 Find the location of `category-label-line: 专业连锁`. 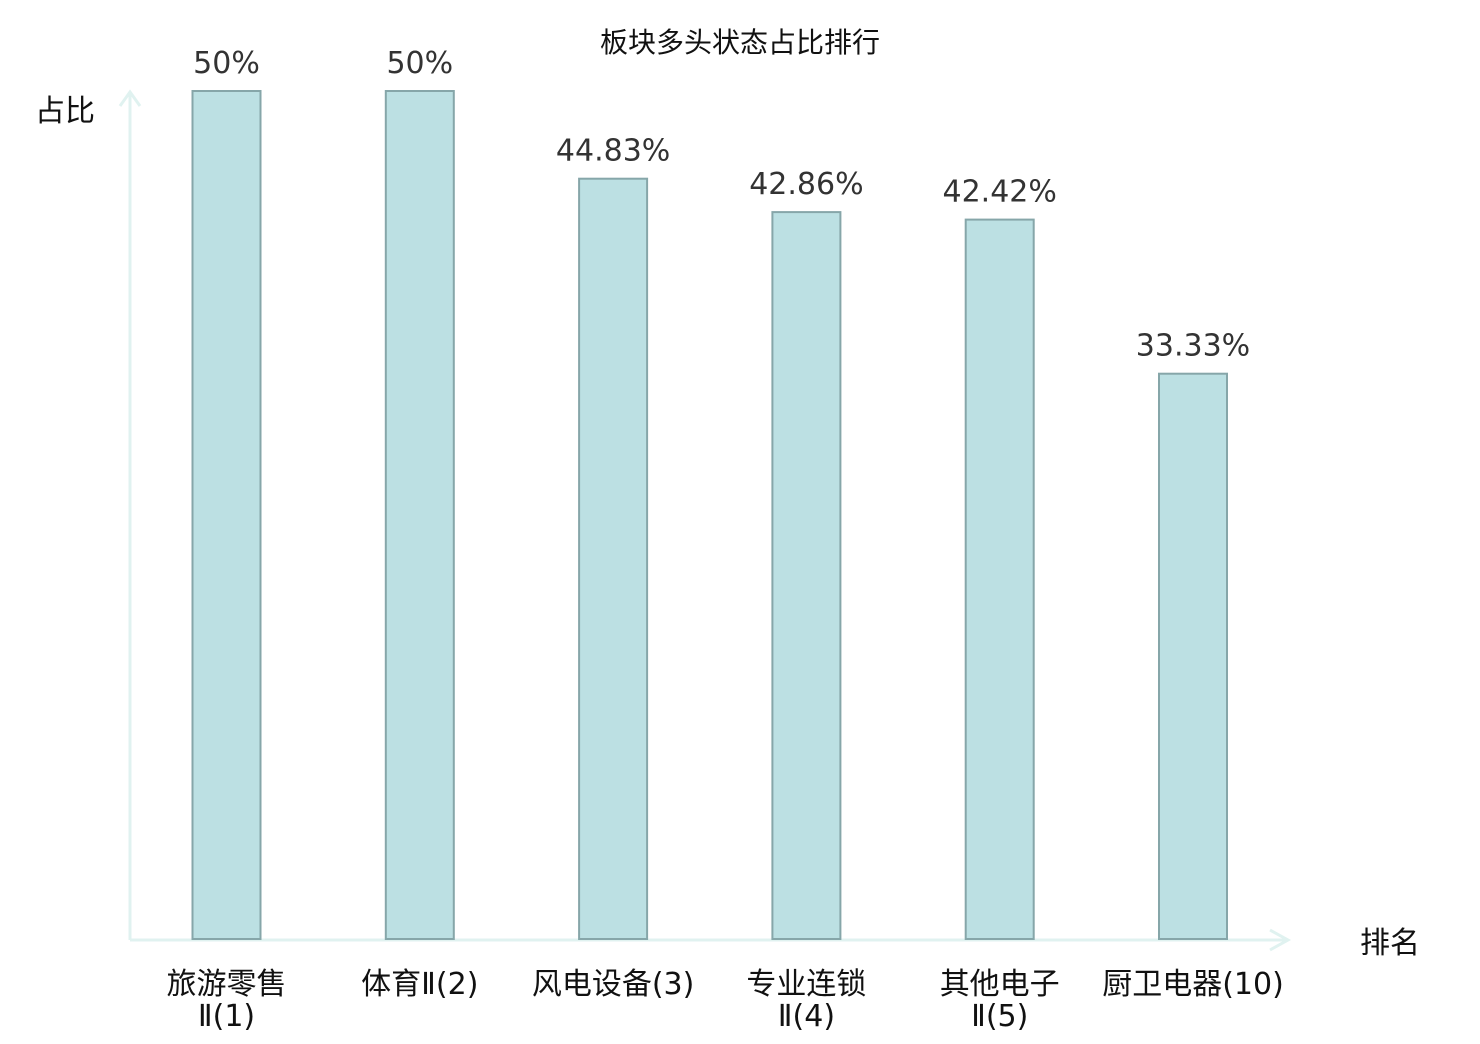

category-label-line: 专业连锁 is located at coordinates (806, 984).